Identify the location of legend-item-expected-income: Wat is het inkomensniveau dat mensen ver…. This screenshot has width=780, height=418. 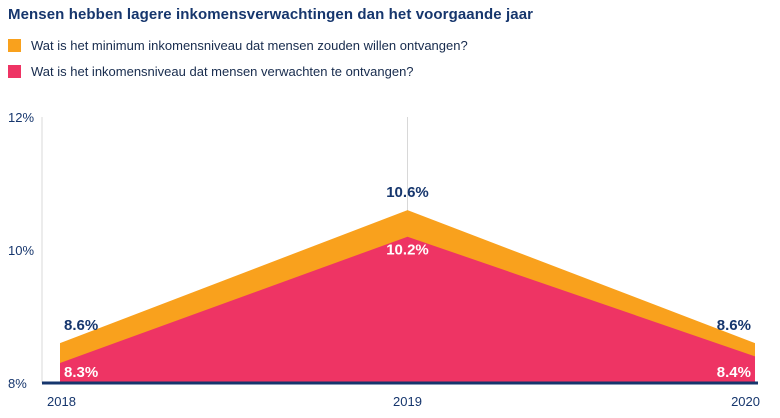
(238, 71).